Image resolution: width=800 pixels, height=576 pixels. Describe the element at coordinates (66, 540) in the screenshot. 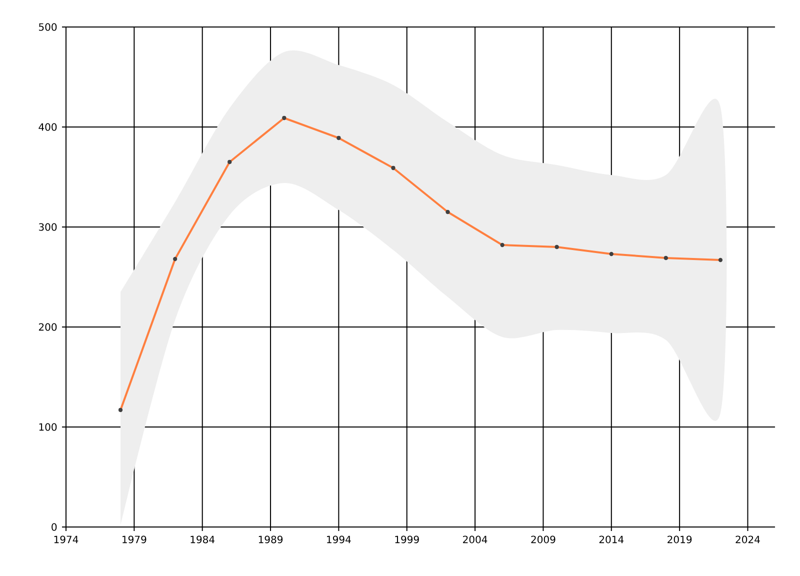

I see `x-tick-label: 1974` at that location.